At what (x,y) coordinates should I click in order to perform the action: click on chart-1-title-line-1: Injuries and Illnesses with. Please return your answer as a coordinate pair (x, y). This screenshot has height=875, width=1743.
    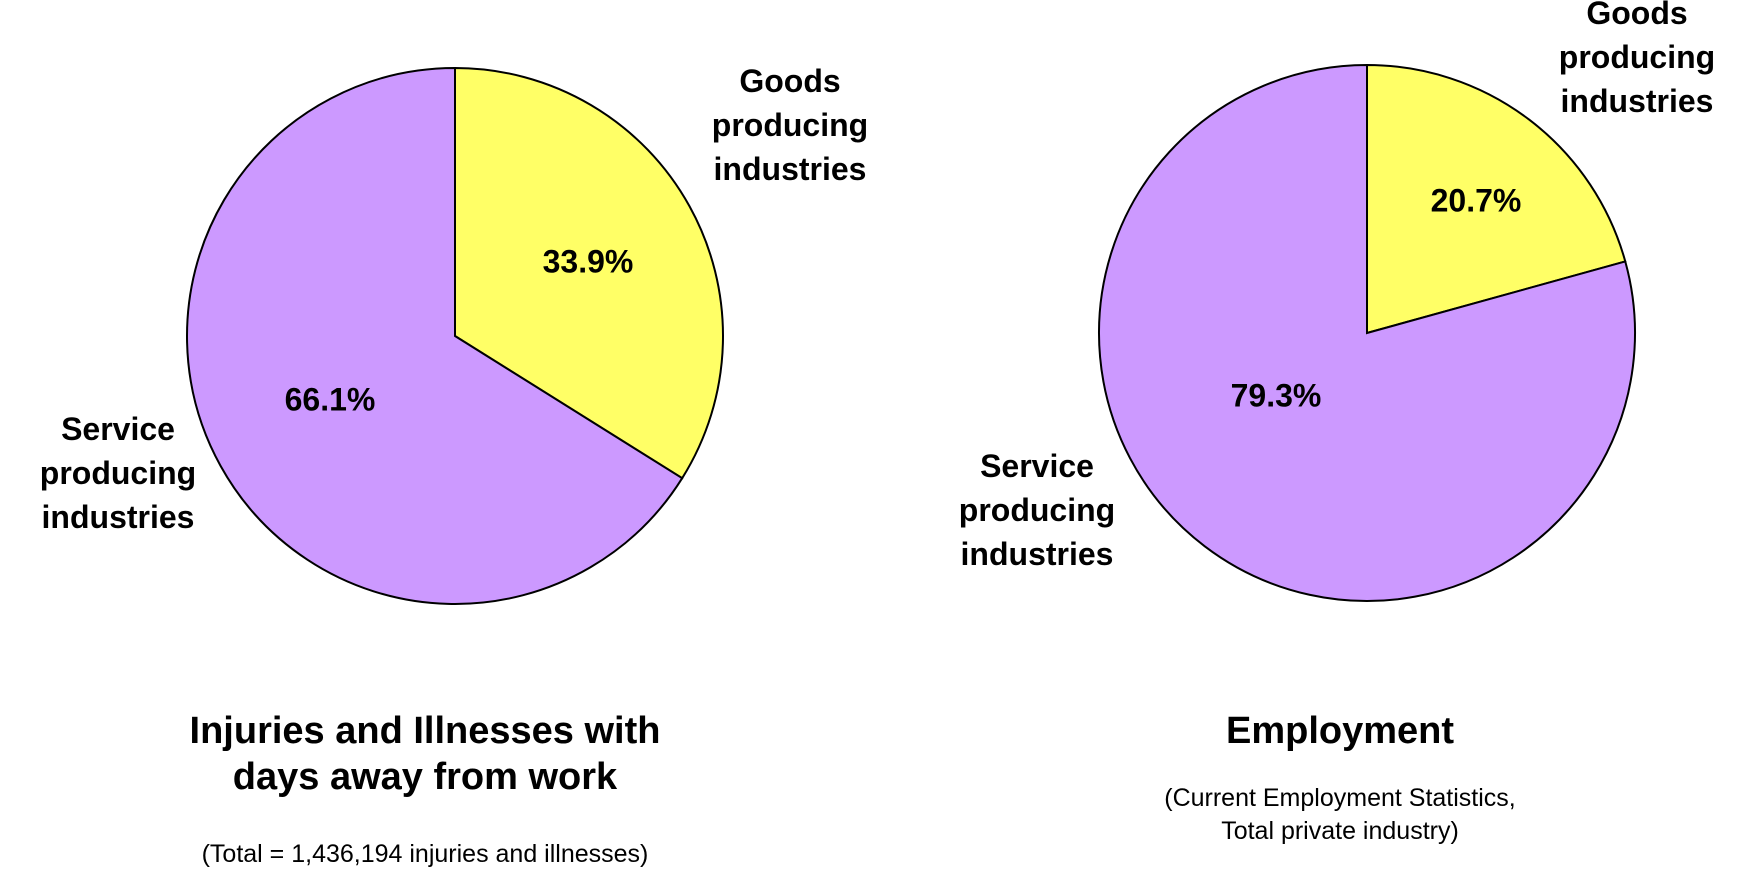
    Looking at the image, I should click on (425, 731).